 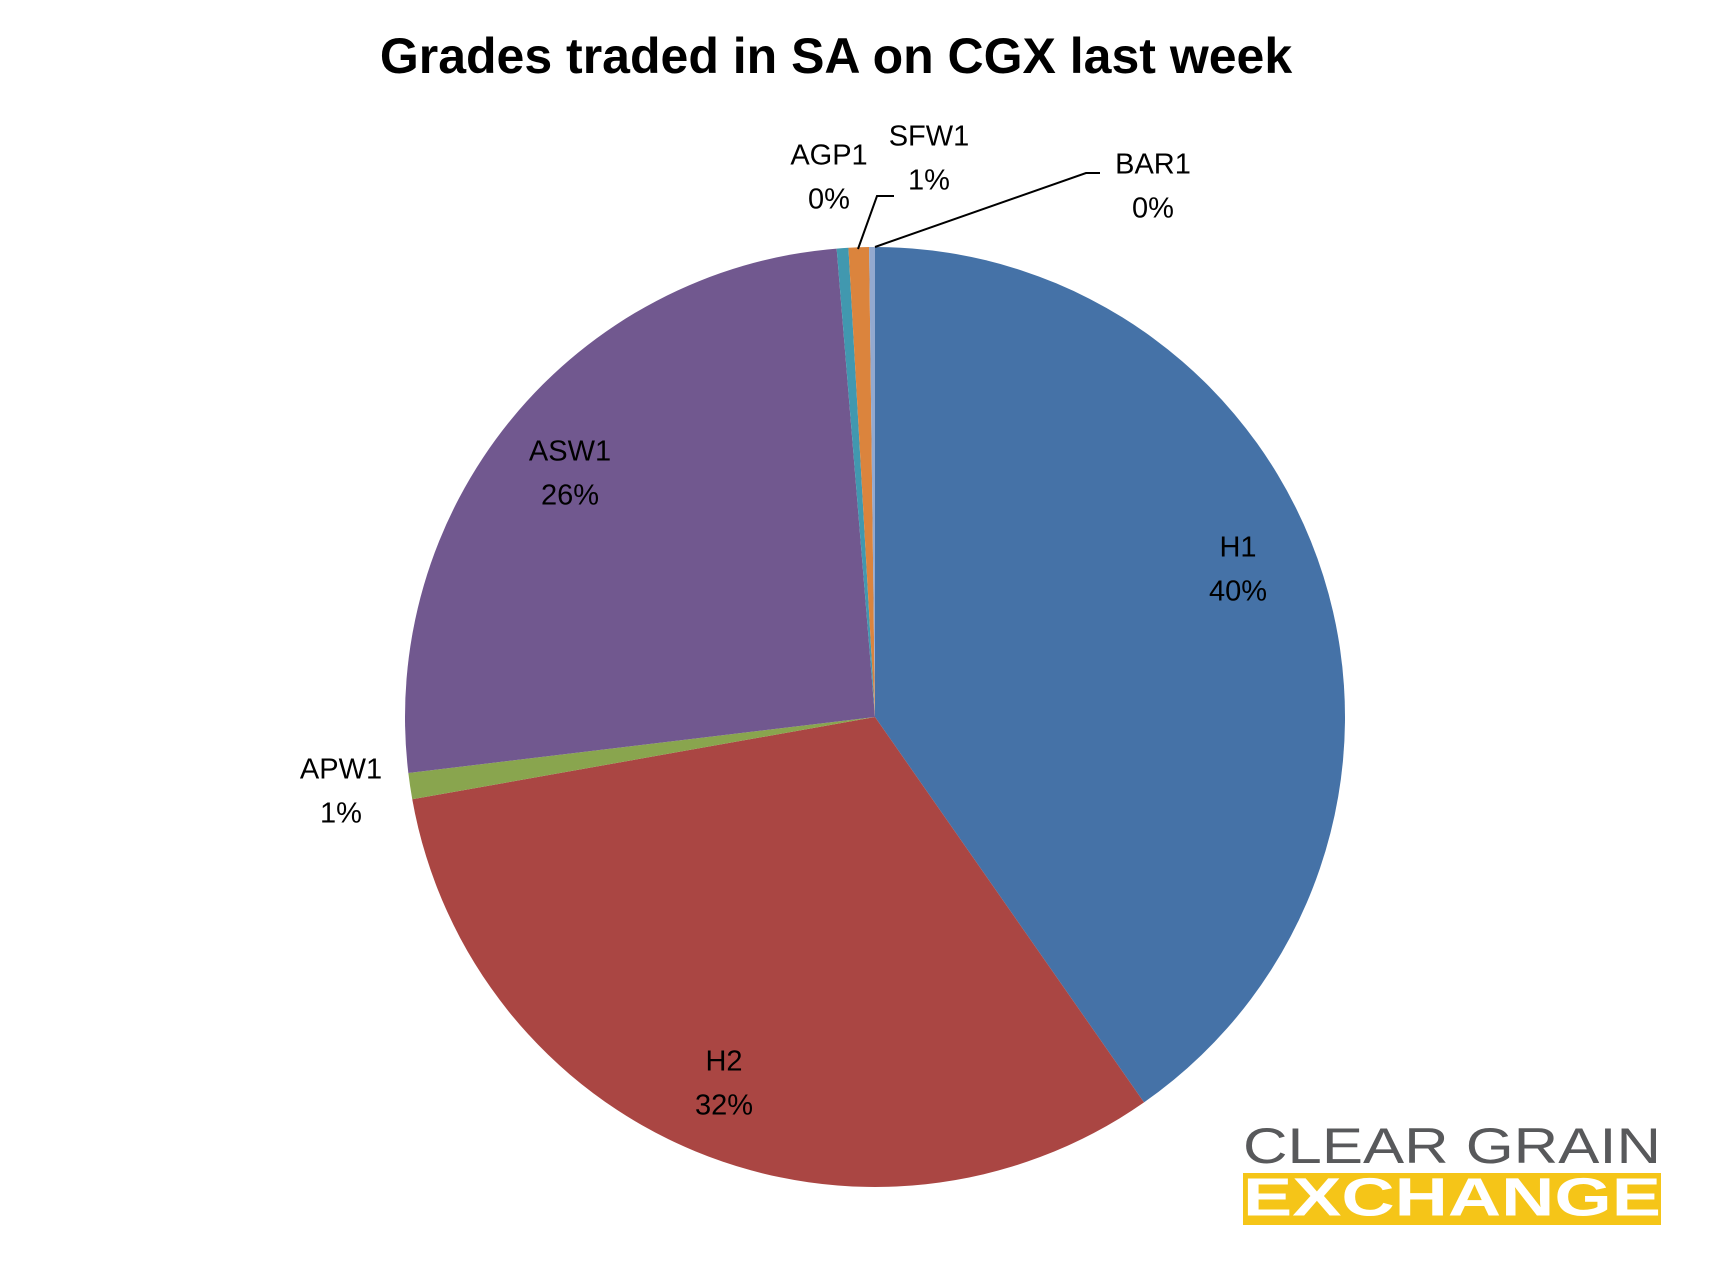 What do you see at coordinates (1452, 1146) in the screenshot?
I see `logo-line1: CLEAR GRAIN` at bounding box center [1452, 1146].